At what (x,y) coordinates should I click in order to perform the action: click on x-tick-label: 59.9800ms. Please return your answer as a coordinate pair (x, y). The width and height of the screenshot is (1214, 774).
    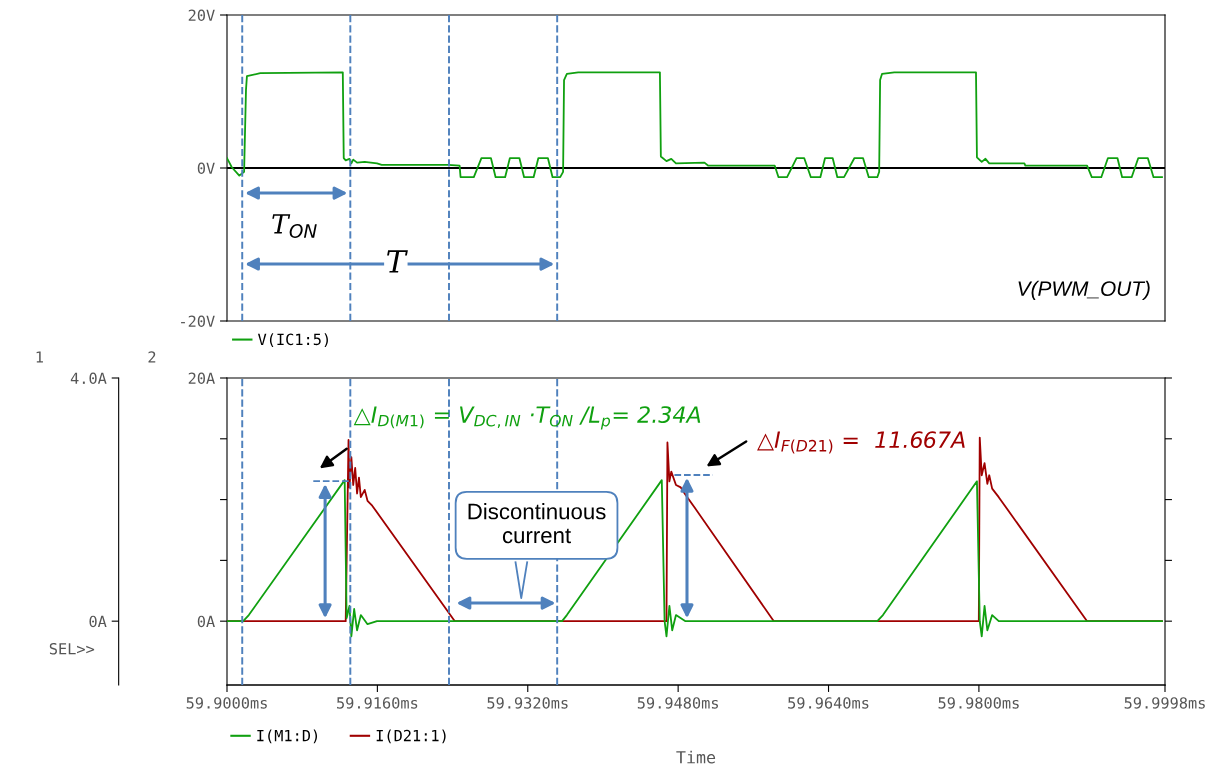
    Looking at the image, I should click on (978, 703).